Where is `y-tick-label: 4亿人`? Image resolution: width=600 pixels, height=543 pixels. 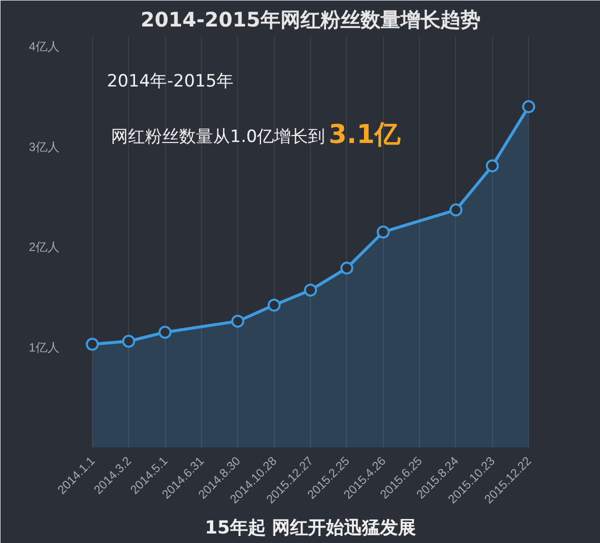
y-tick-label: 4亿人 is located at coordinates (44, 47).